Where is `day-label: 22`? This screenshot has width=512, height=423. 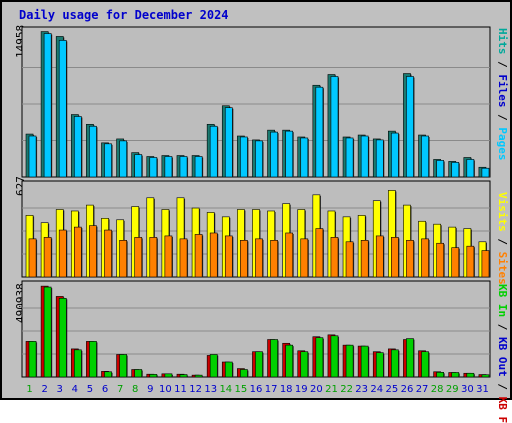
day-label: 22 is located at coordinates (346, 389).